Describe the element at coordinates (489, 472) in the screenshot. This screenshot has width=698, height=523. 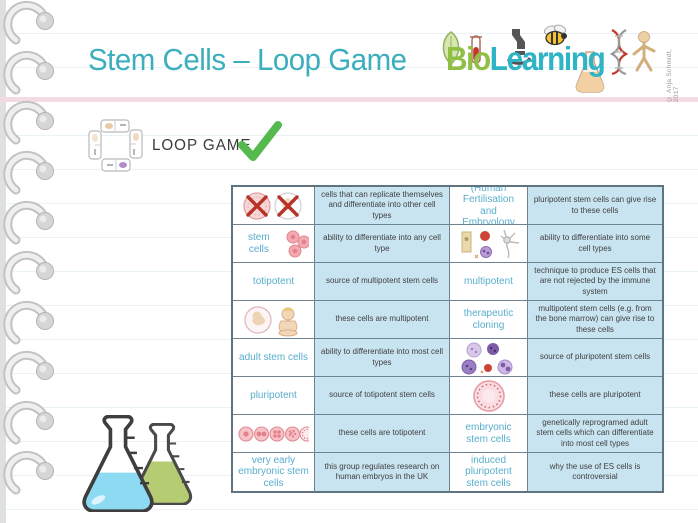
I see `table-cell: induced pluripotent stem cells` at that location.